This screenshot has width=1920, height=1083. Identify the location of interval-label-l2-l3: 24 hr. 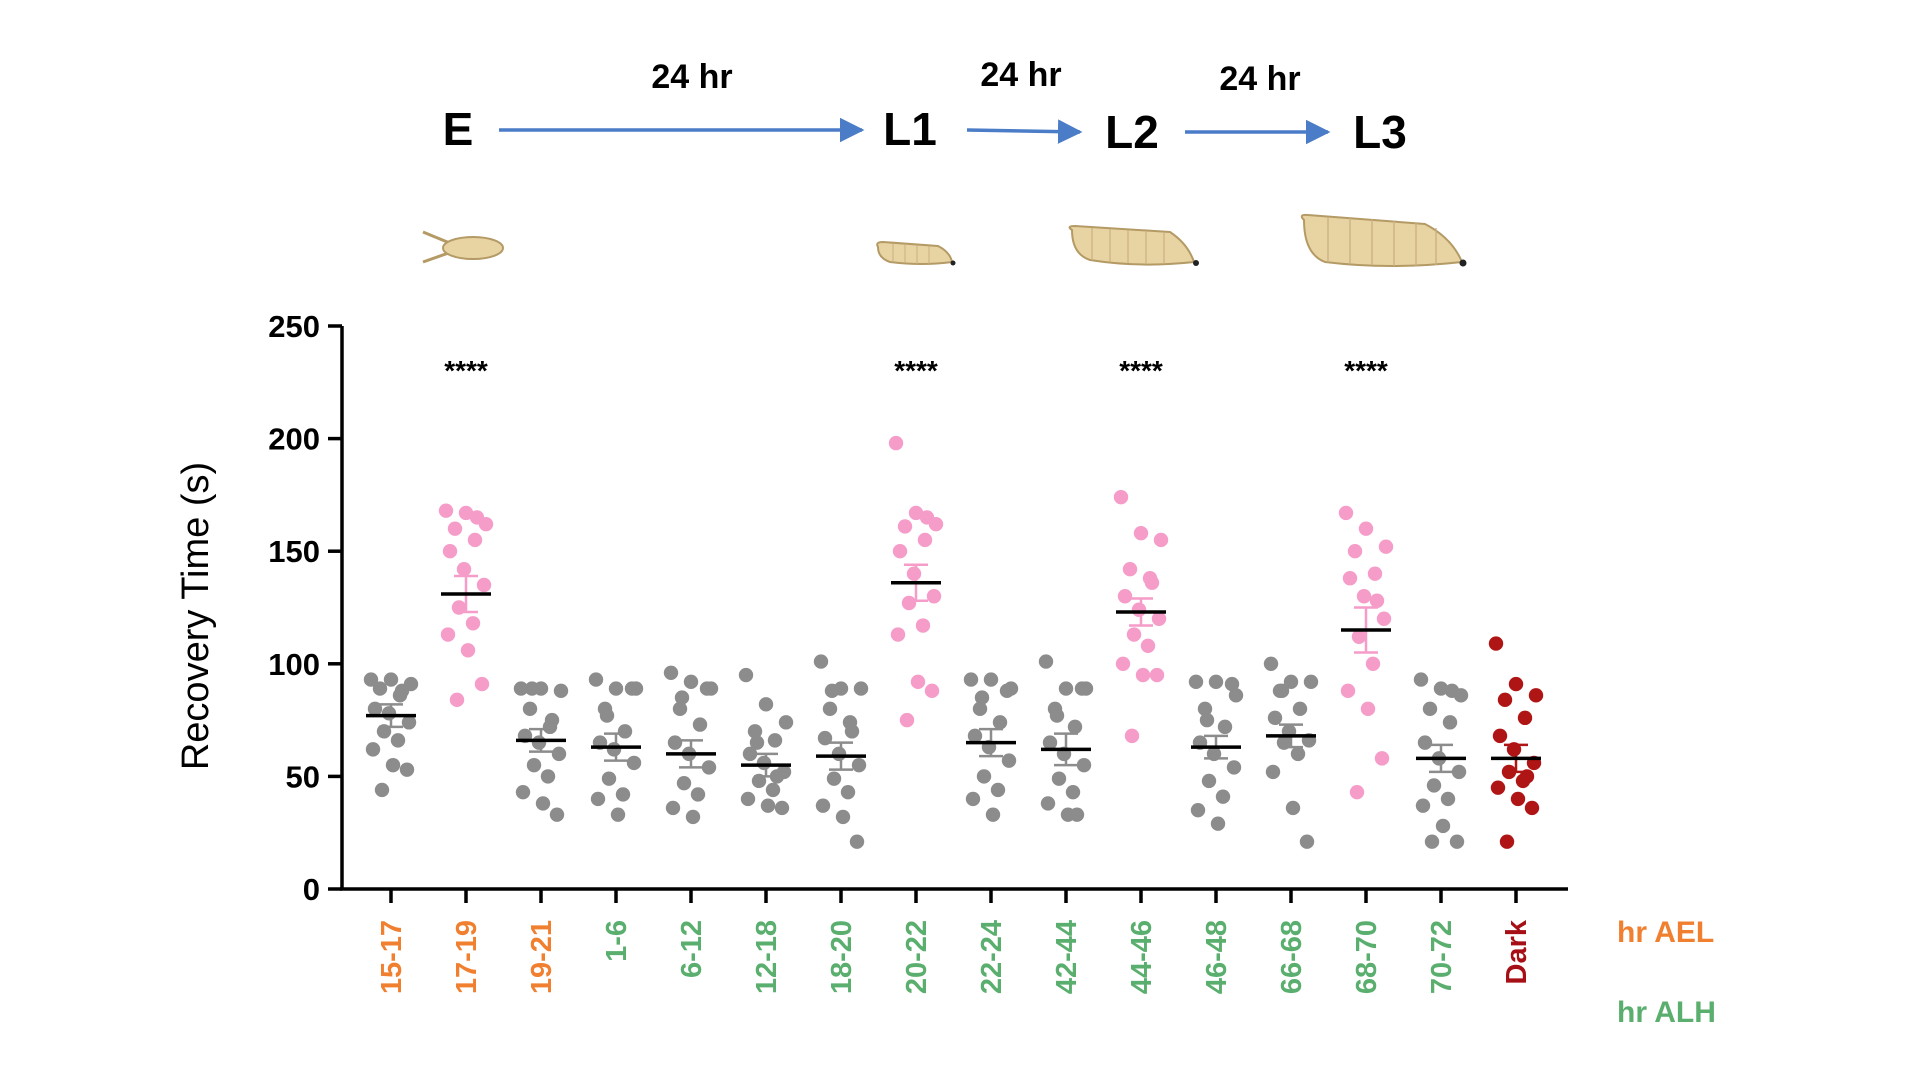
(1259, 79).